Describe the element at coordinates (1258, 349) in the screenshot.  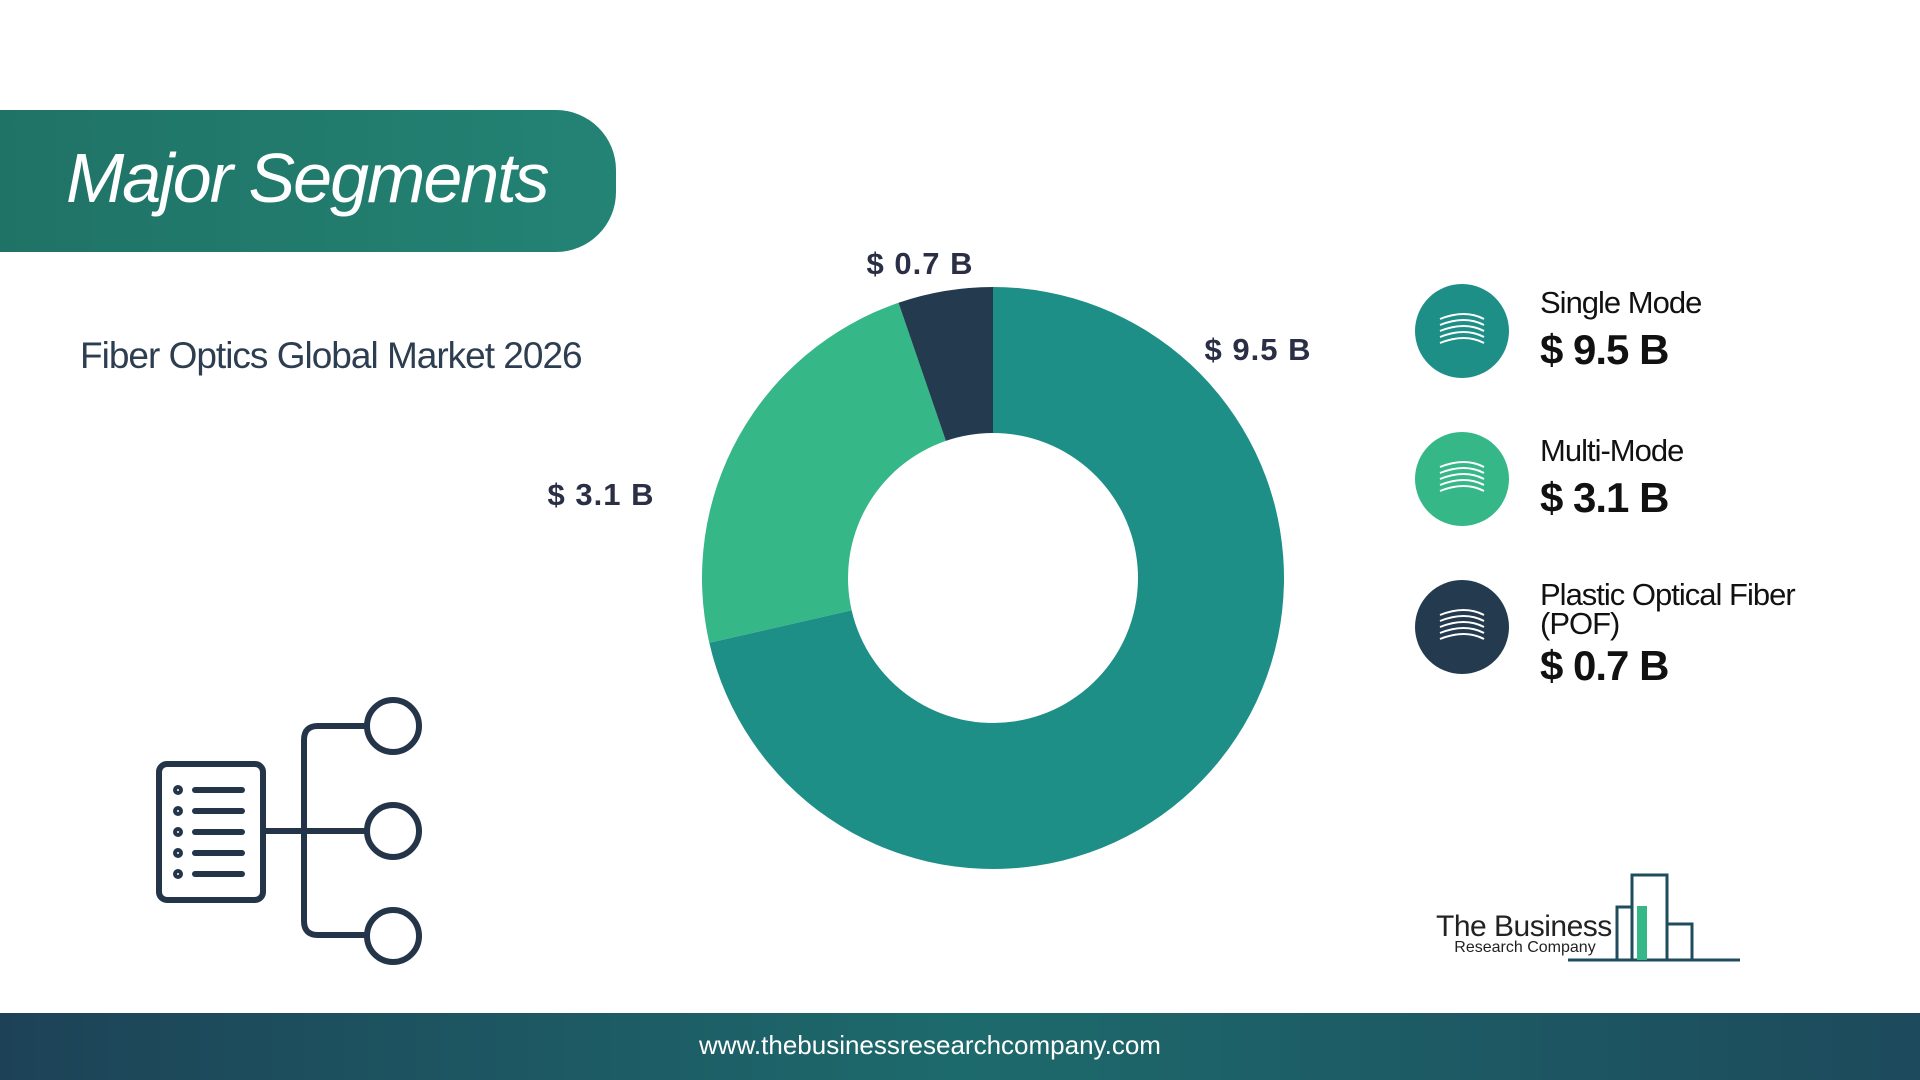
I see `data-label: $ 9.5 B` at that location.